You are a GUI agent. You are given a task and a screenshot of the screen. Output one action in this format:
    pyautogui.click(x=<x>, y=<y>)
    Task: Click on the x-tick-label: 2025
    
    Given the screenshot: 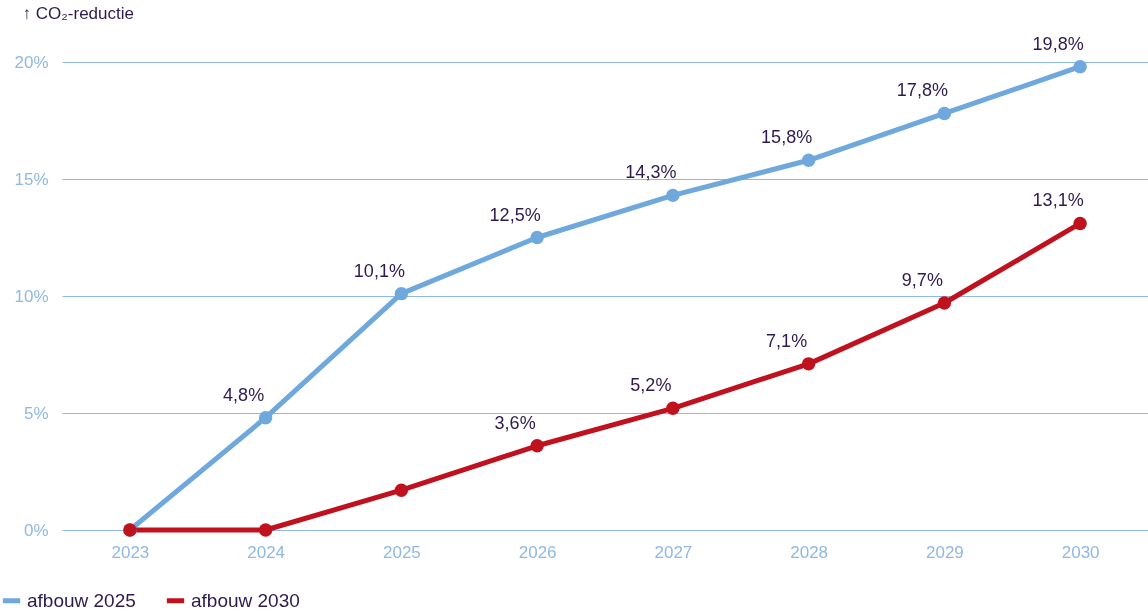 What is the action you would take?
    pyautogui.click(x=401, y=552)
    